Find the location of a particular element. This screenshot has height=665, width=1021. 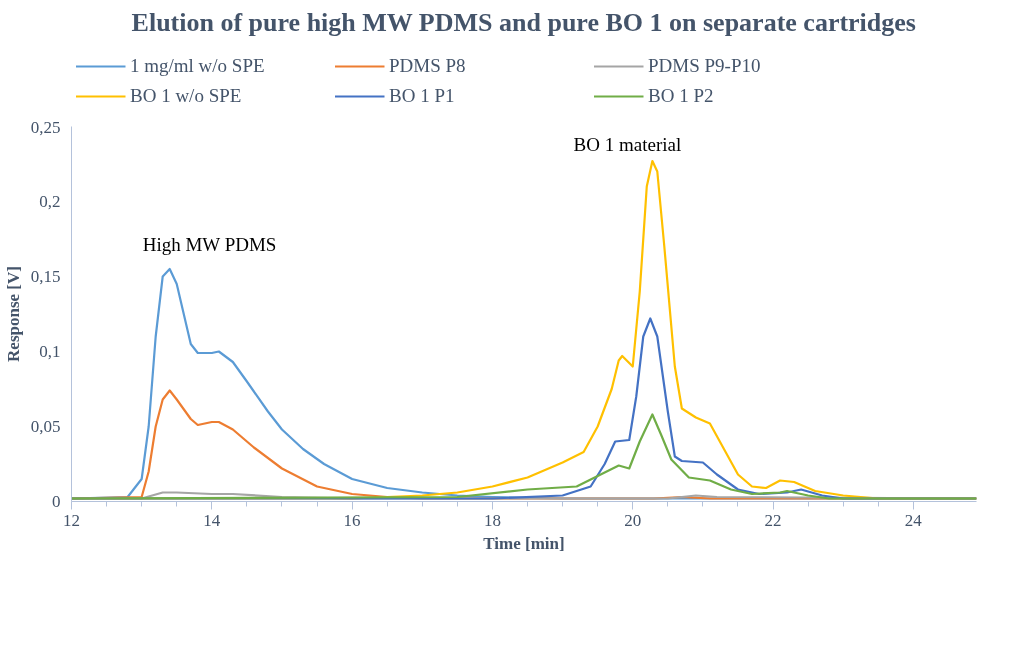

legend-label: 1 mg/ml w/o SPE is located at coordinates (198, 66).